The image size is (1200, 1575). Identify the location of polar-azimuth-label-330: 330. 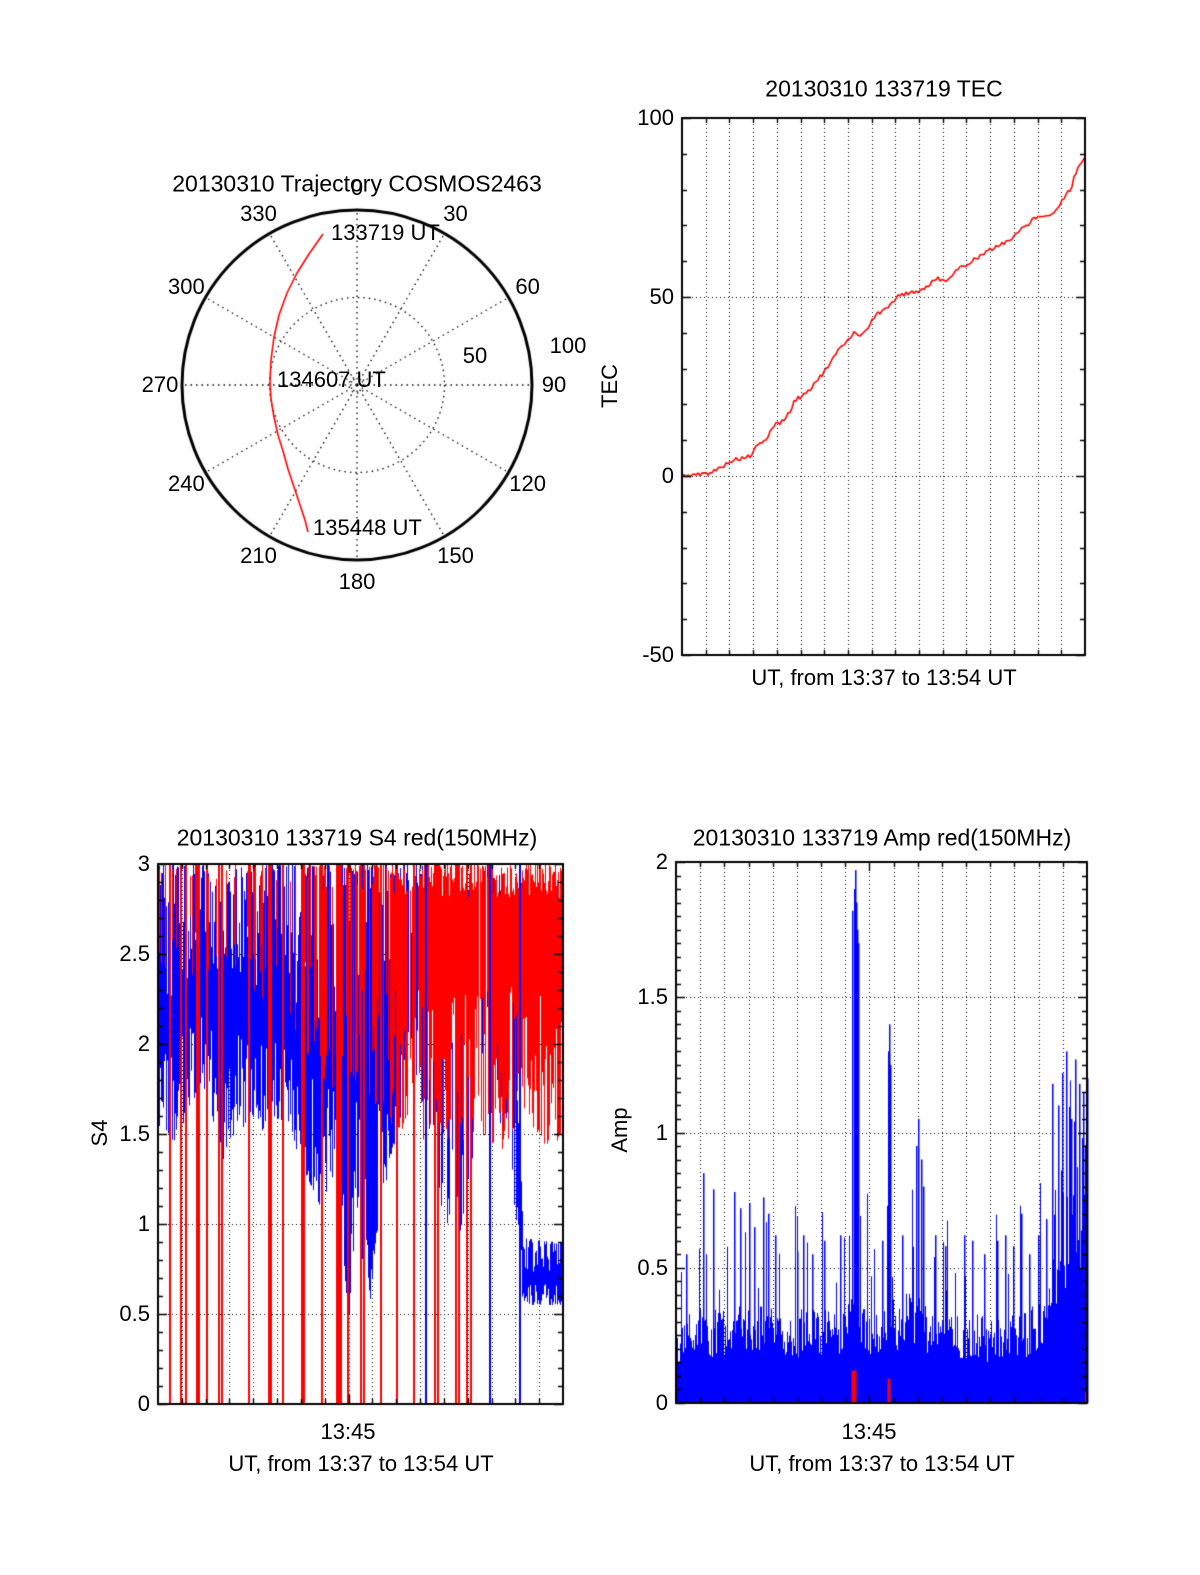
(258, 214).